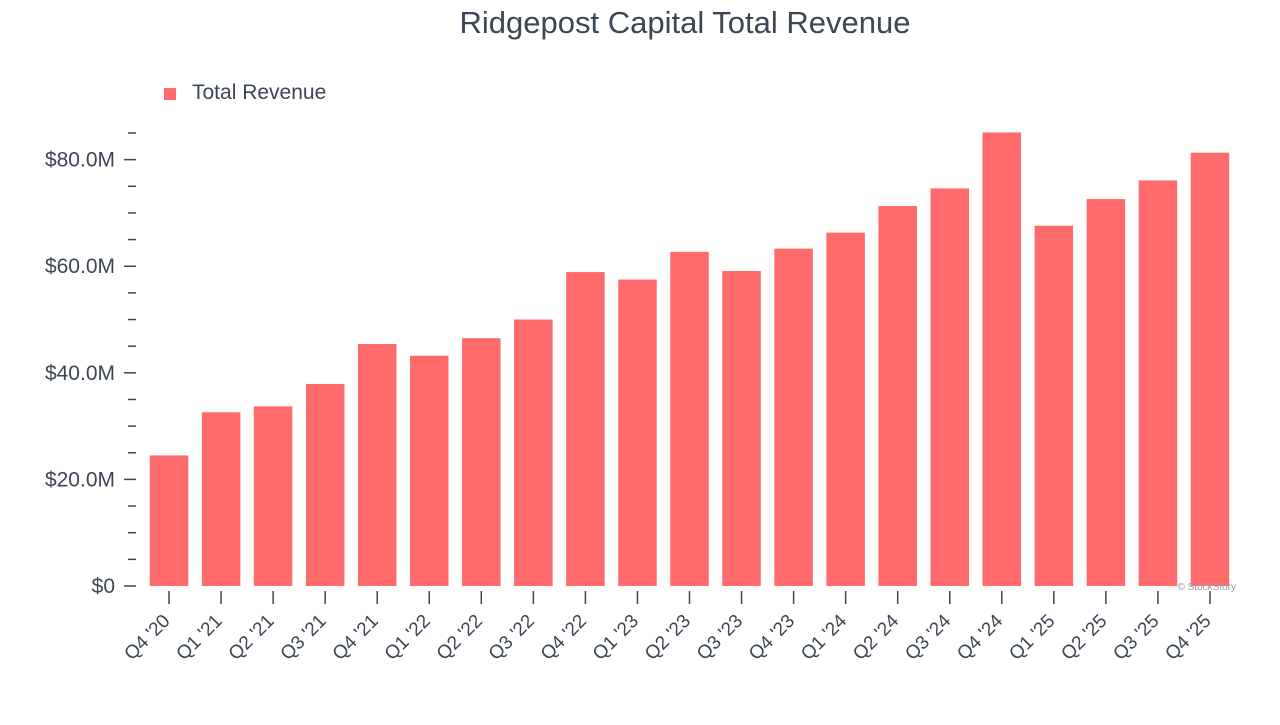 Image resolution: width=1280 pixels, height=725 pixels. What do you see at coordinates (720, 638) in the screenshot?
I see `x-tick-label: Q3 '23` at bounding box center [720, 638].